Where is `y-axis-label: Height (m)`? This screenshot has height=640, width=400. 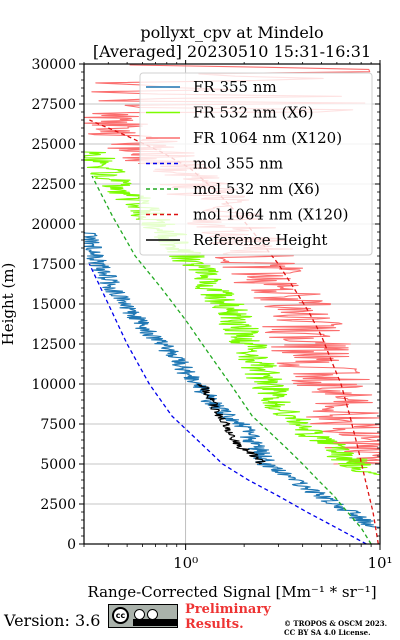
y-axis-label: Height (m) is located at coordinates (8, 304).